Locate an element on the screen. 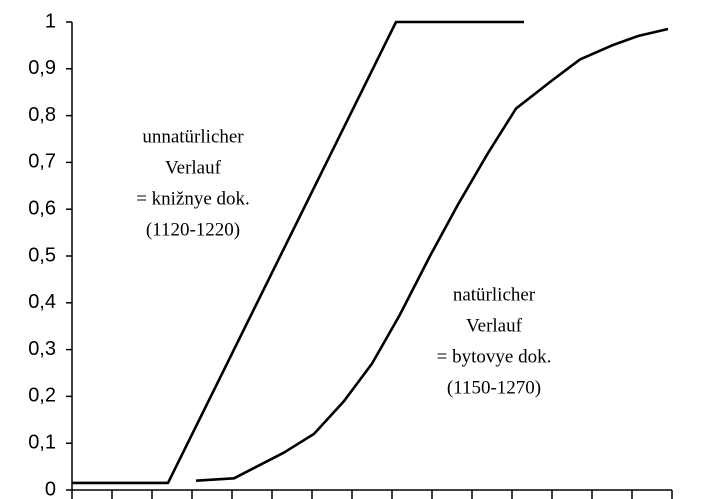 Image resolution: width=707 pixels, height=499 pixels. y-tick-label: 0,3 is located at coordinates (42, 349).